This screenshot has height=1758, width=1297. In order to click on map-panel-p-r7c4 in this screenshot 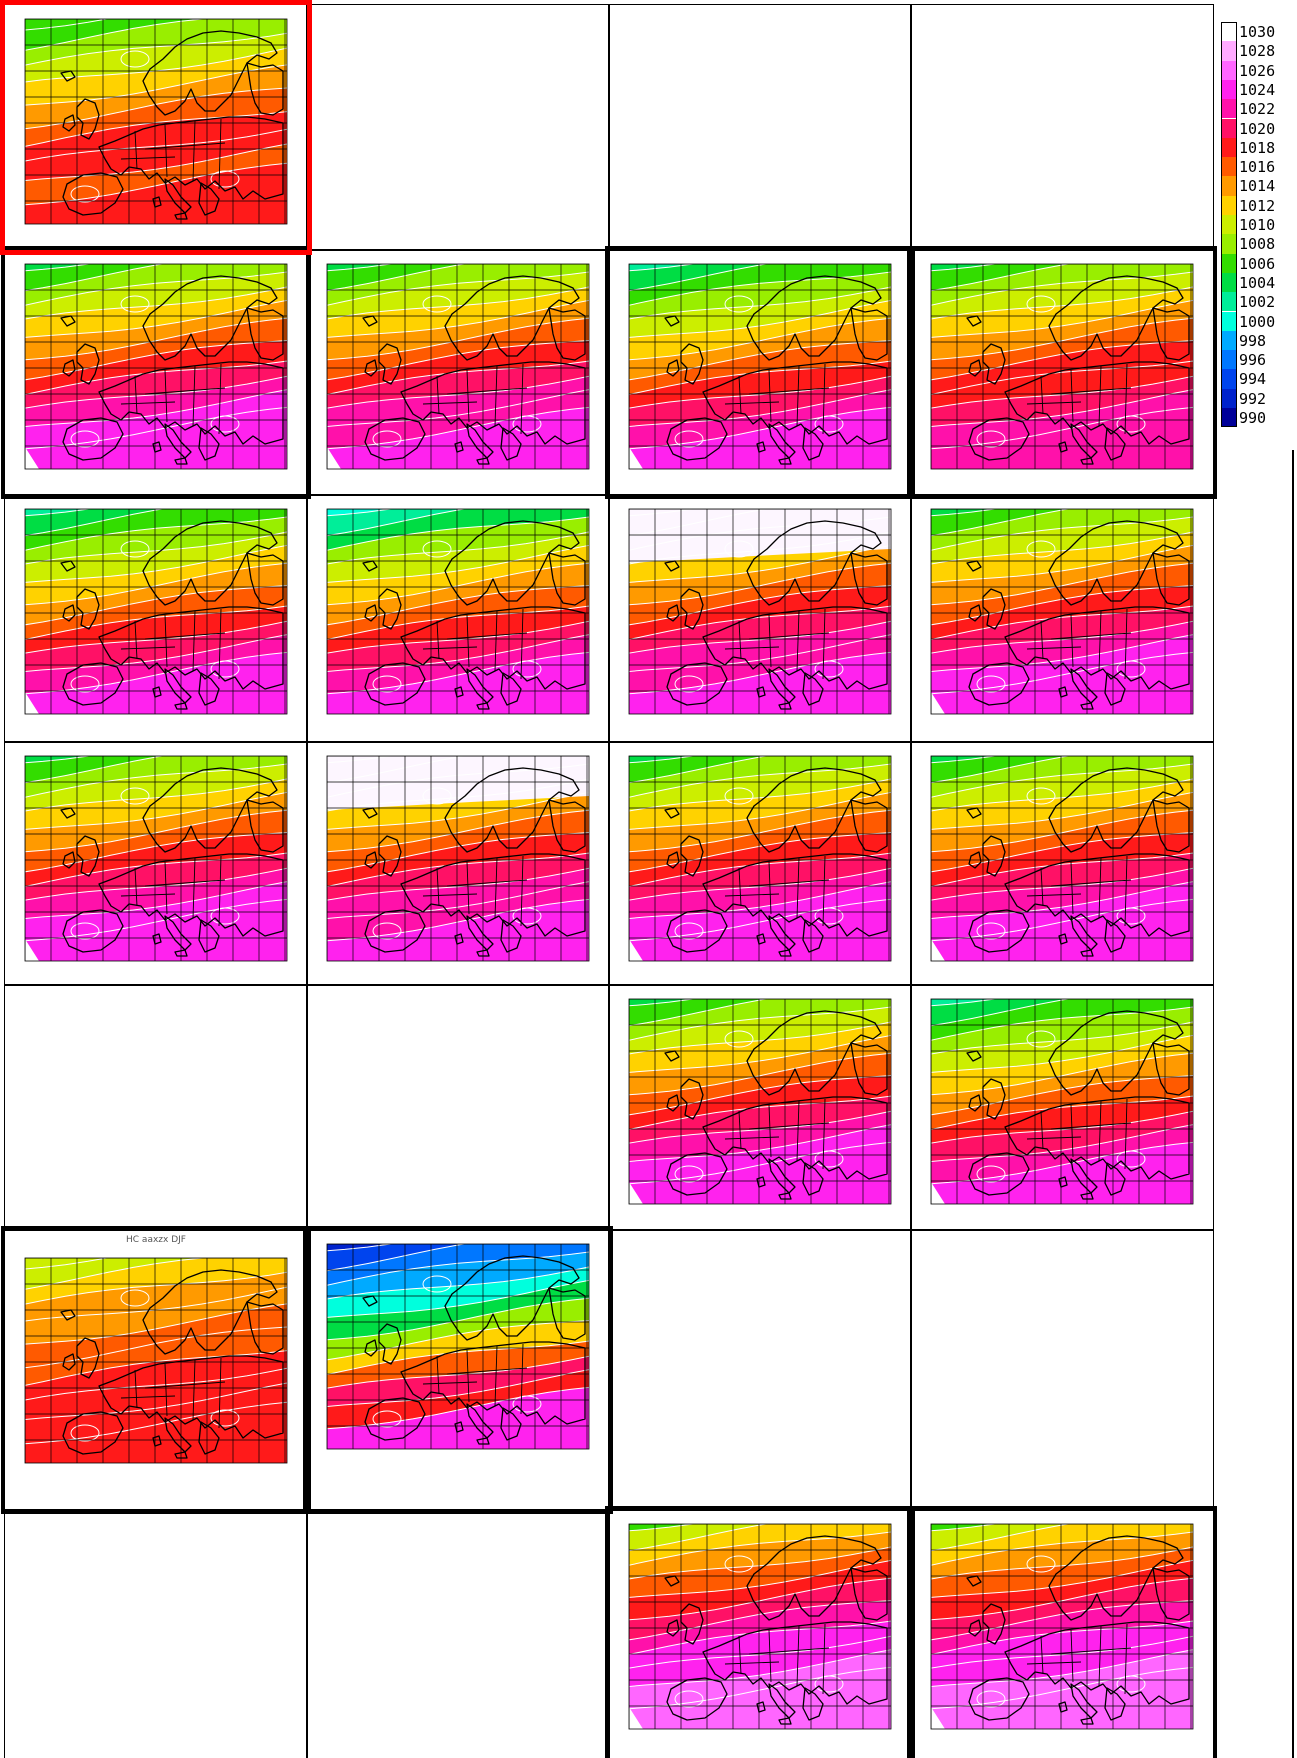, I will do `click(1062, 1632)`.